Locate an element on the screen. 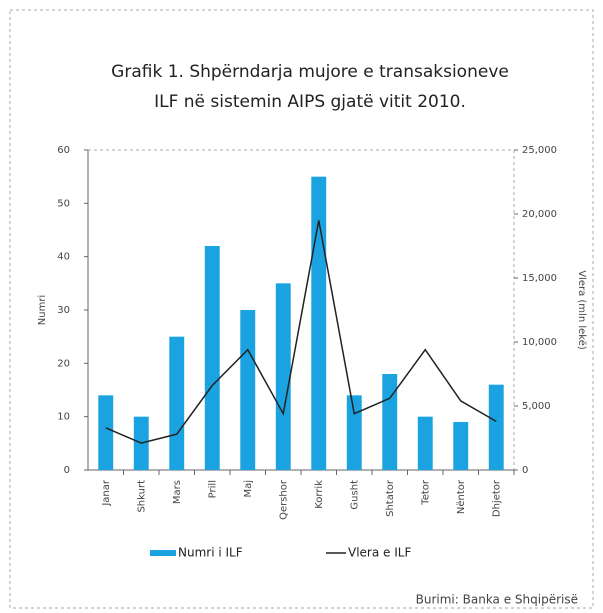 The image size is (603, 613). y-tick-label: 60 is located at coordinates (63, 150).